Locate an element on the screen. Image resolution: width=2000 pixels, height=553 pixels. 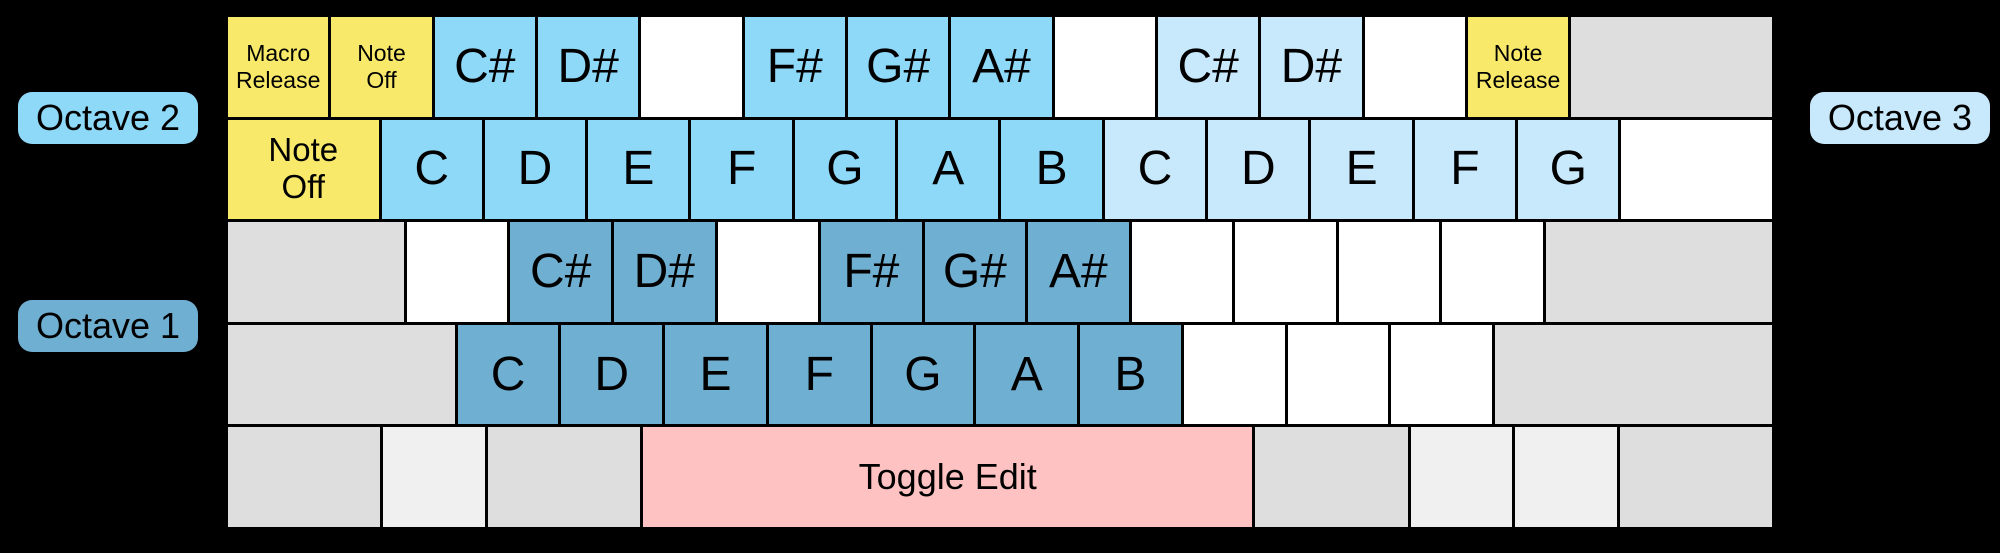
note-f2-key: F is located at coordinates (741, 169).